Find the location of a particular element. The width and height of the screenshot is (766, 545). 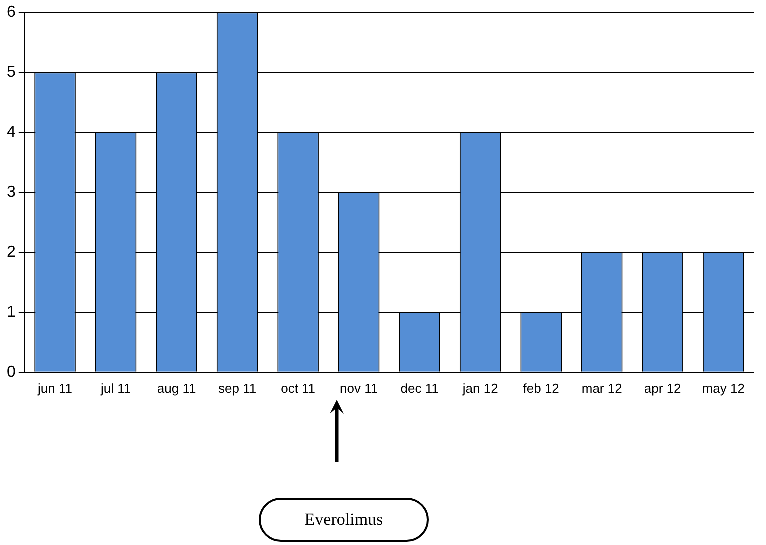

x-tick-label: jul 11 is located at coordinates (116, 388).